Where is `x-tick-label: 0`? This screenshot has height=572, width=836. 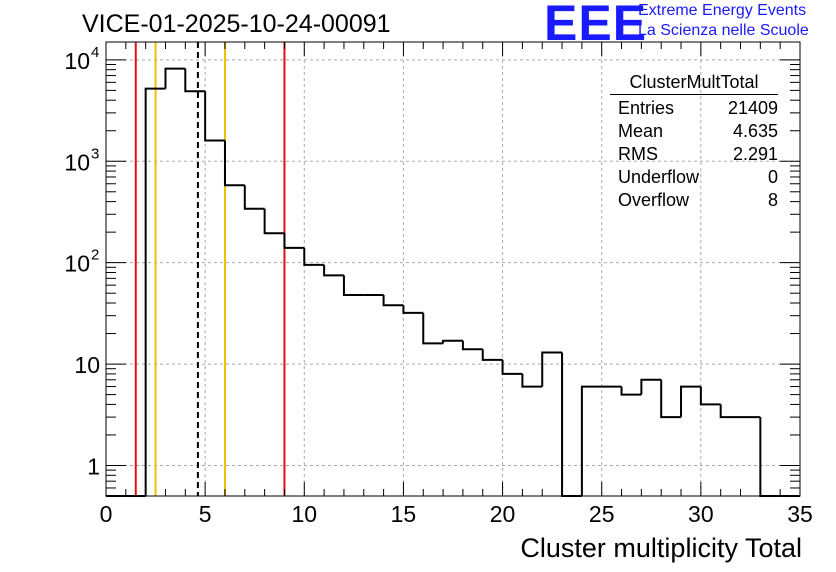 x-tick-label: 0 is located at coordinates (106, 514).